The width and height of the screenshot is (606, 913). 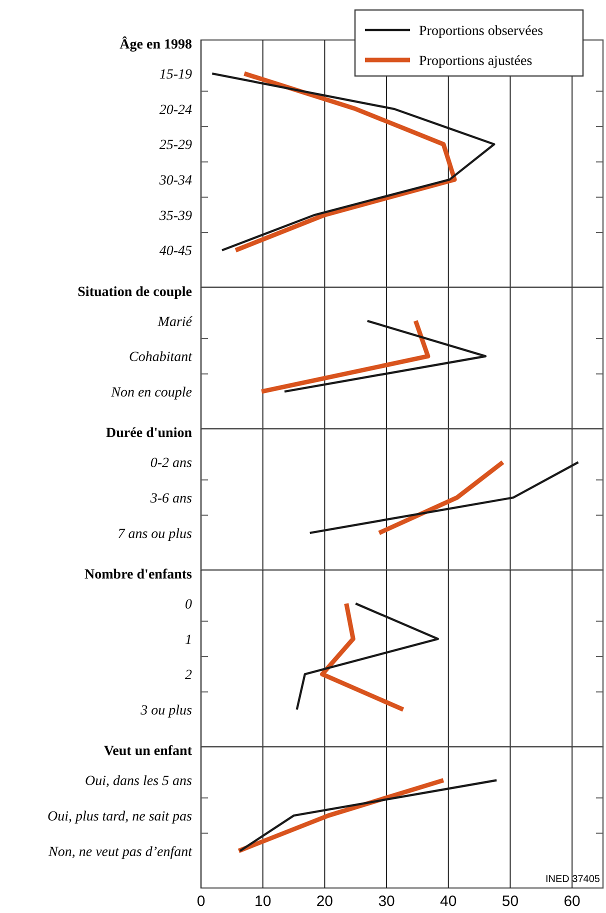 I want to click on y-tick-label: 15-19, so click(x=175, y=74).